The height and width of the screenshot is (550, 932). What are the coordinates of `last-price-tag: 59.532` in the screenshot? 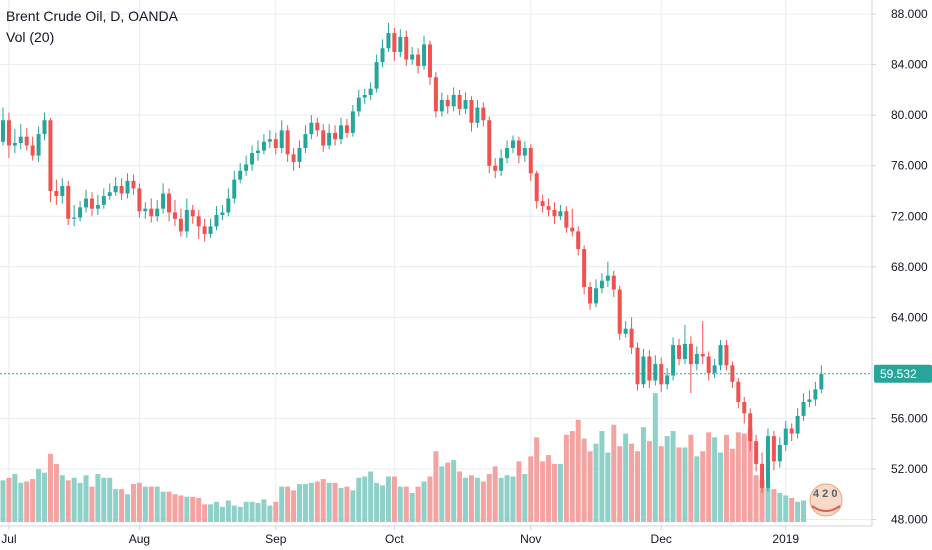 It's located at (903, 373).